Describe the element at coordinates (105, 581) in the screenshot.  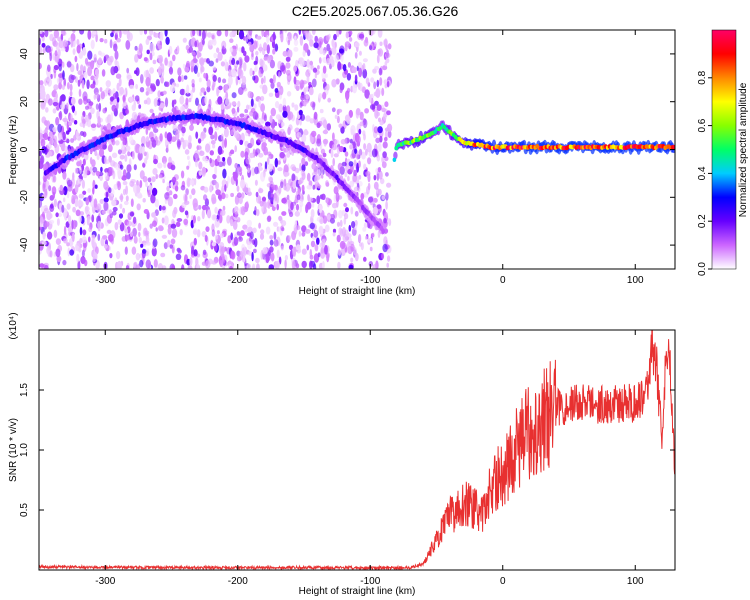
I see `snr-x-tick-label: -300` at that location.